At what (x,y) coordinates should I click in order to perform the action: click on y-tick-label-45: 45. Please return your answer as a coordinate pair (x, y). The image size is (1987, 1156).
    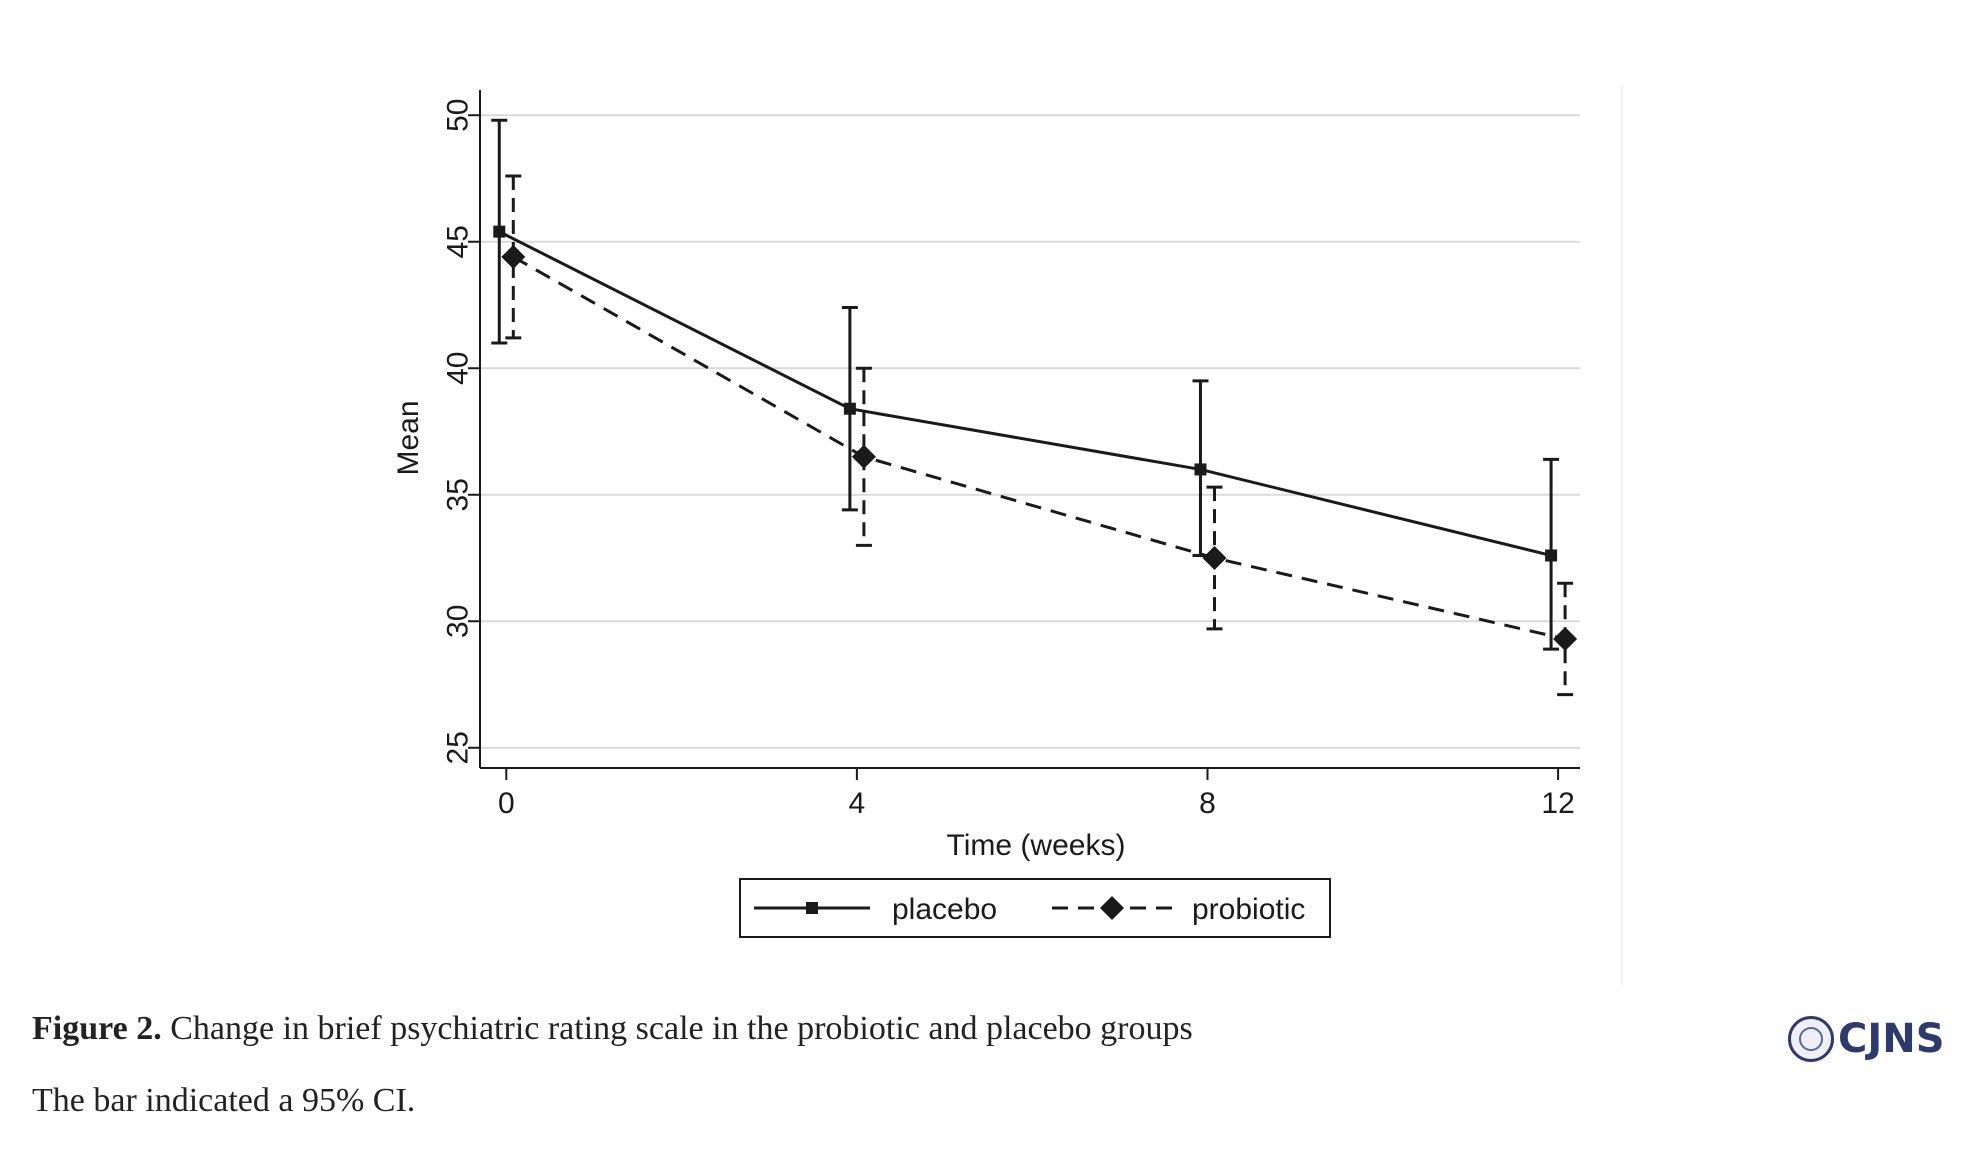
    Looking at the image, I should click on (458, 241).